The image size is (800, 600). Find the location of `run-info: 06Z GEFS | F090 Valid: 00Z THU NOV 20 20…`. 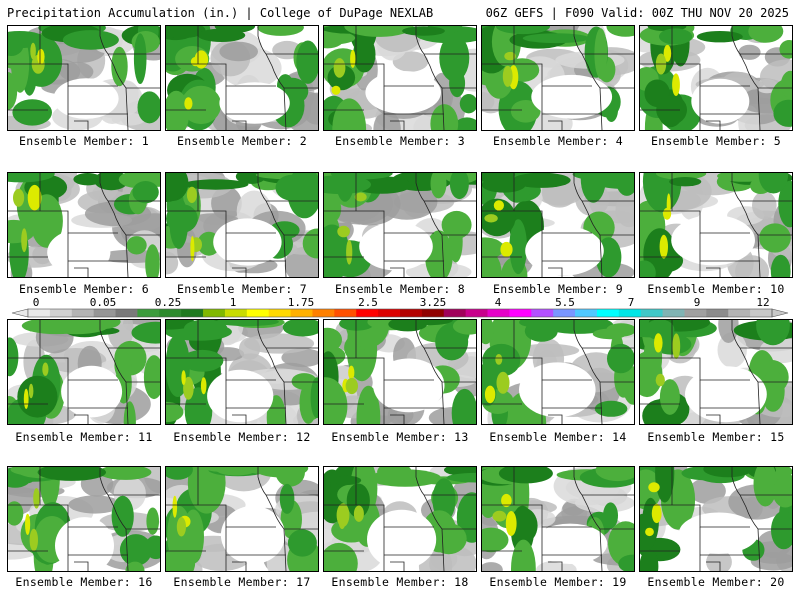

run-info: 06Z GEFS | F090 Valid: 00Z THU NOV 20 20… is located at coordinates (637, 13).